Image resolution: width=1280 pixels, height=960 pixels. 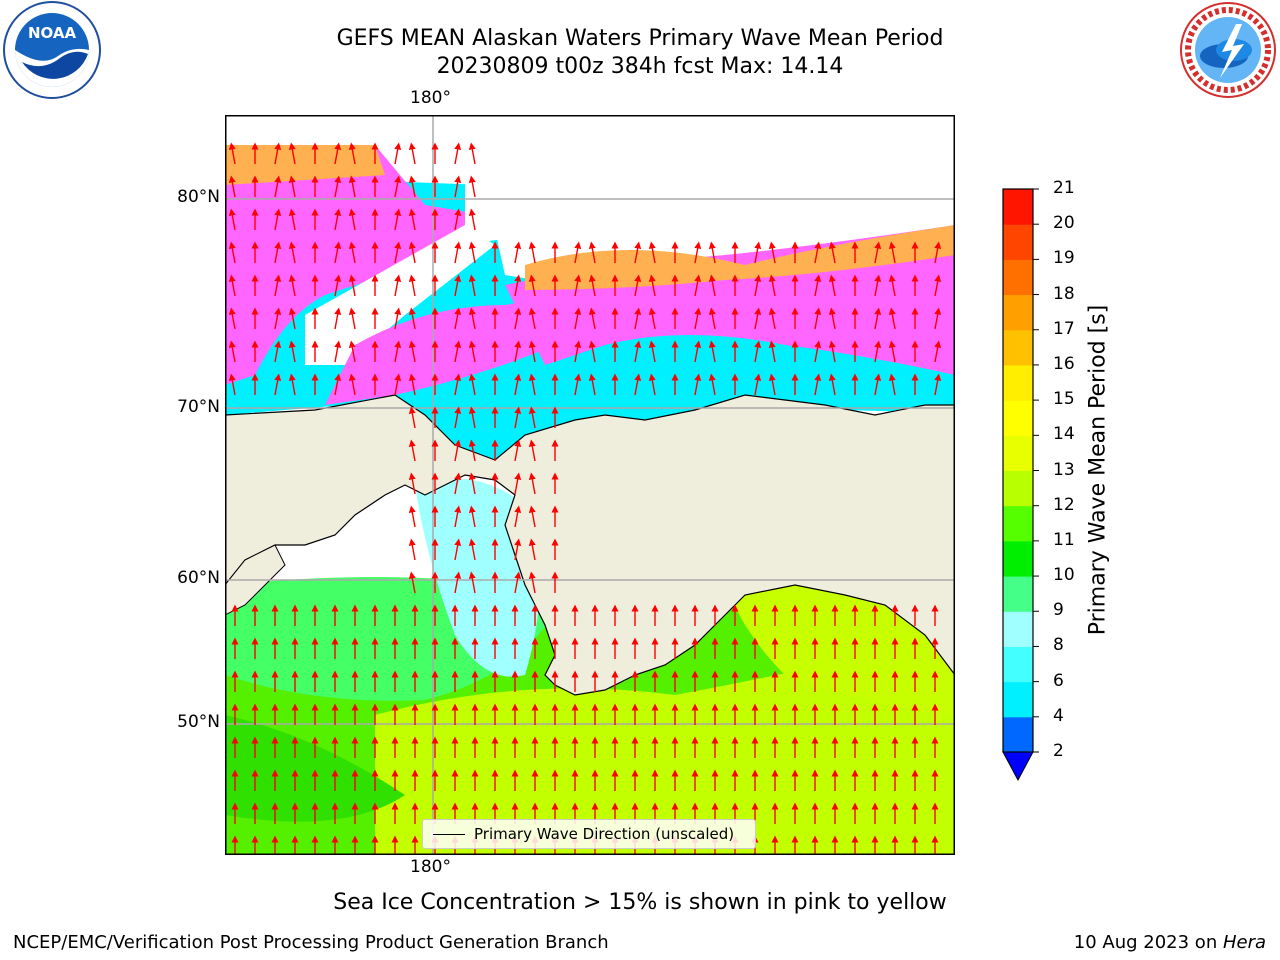 What do you see at coordinates (710, 180) in the screenshot?
I see `pack-ice-interior-east` at bounding box center [710, 180].